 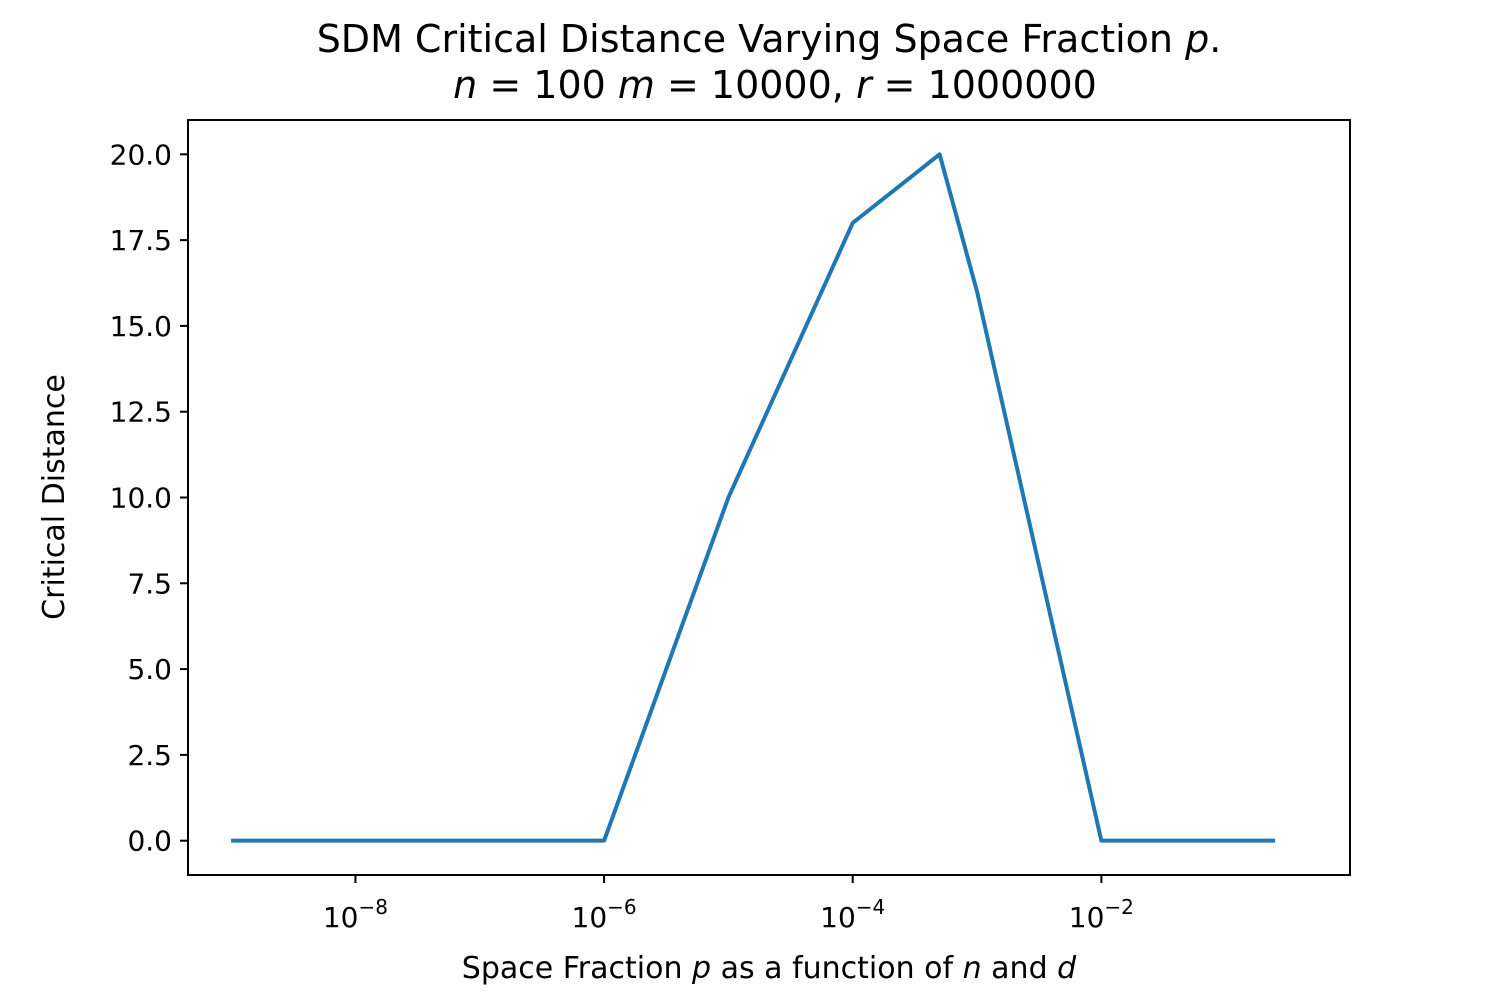 What do you see at coordinates (54, 497) in the screenshot?
I see `y-axis-label: Critical Distance` at bounding box center [54, 497].